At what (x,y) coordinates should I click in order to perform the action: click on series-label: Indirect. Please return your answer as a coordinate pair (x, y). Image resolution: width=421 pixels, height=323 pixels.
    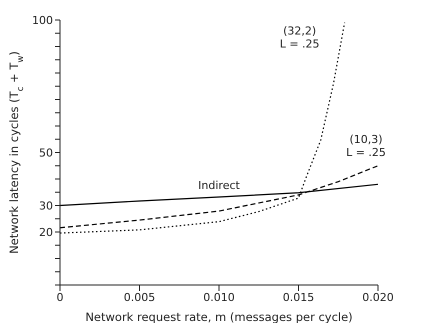
    Looking at the image, I should click on (219, 185).